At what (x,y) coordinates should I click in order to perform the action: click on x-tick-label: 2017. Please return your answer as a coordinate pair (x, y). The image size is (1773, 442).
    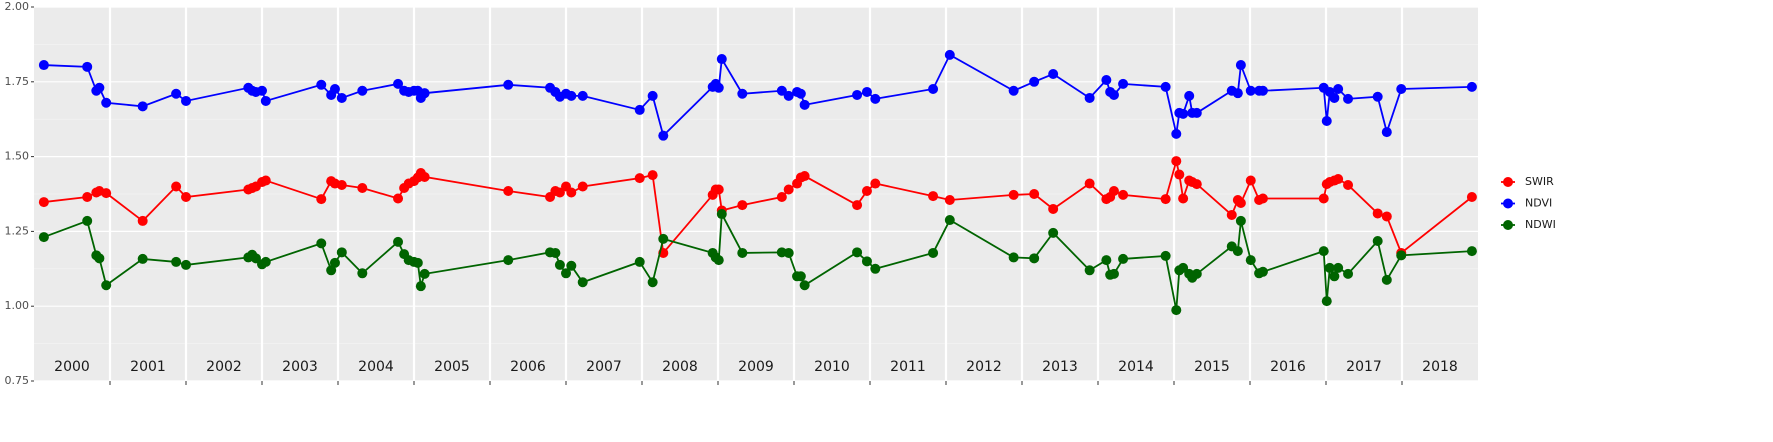
    Looking at the image, I should click on (1364, 367).